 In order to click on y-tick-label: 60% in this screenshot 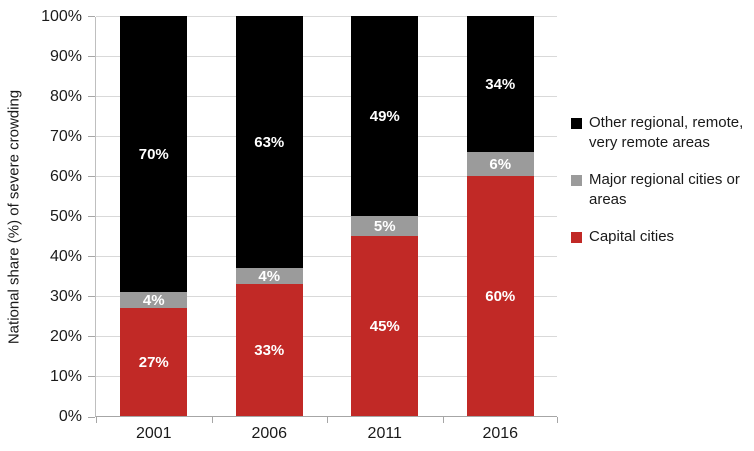, I will do `click(65, 176)`.